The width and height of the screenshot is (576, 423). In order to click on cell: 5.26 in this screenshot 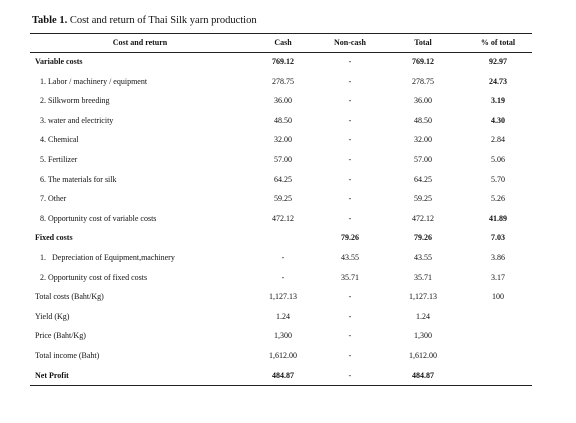, I will do `click(498, 199)`.